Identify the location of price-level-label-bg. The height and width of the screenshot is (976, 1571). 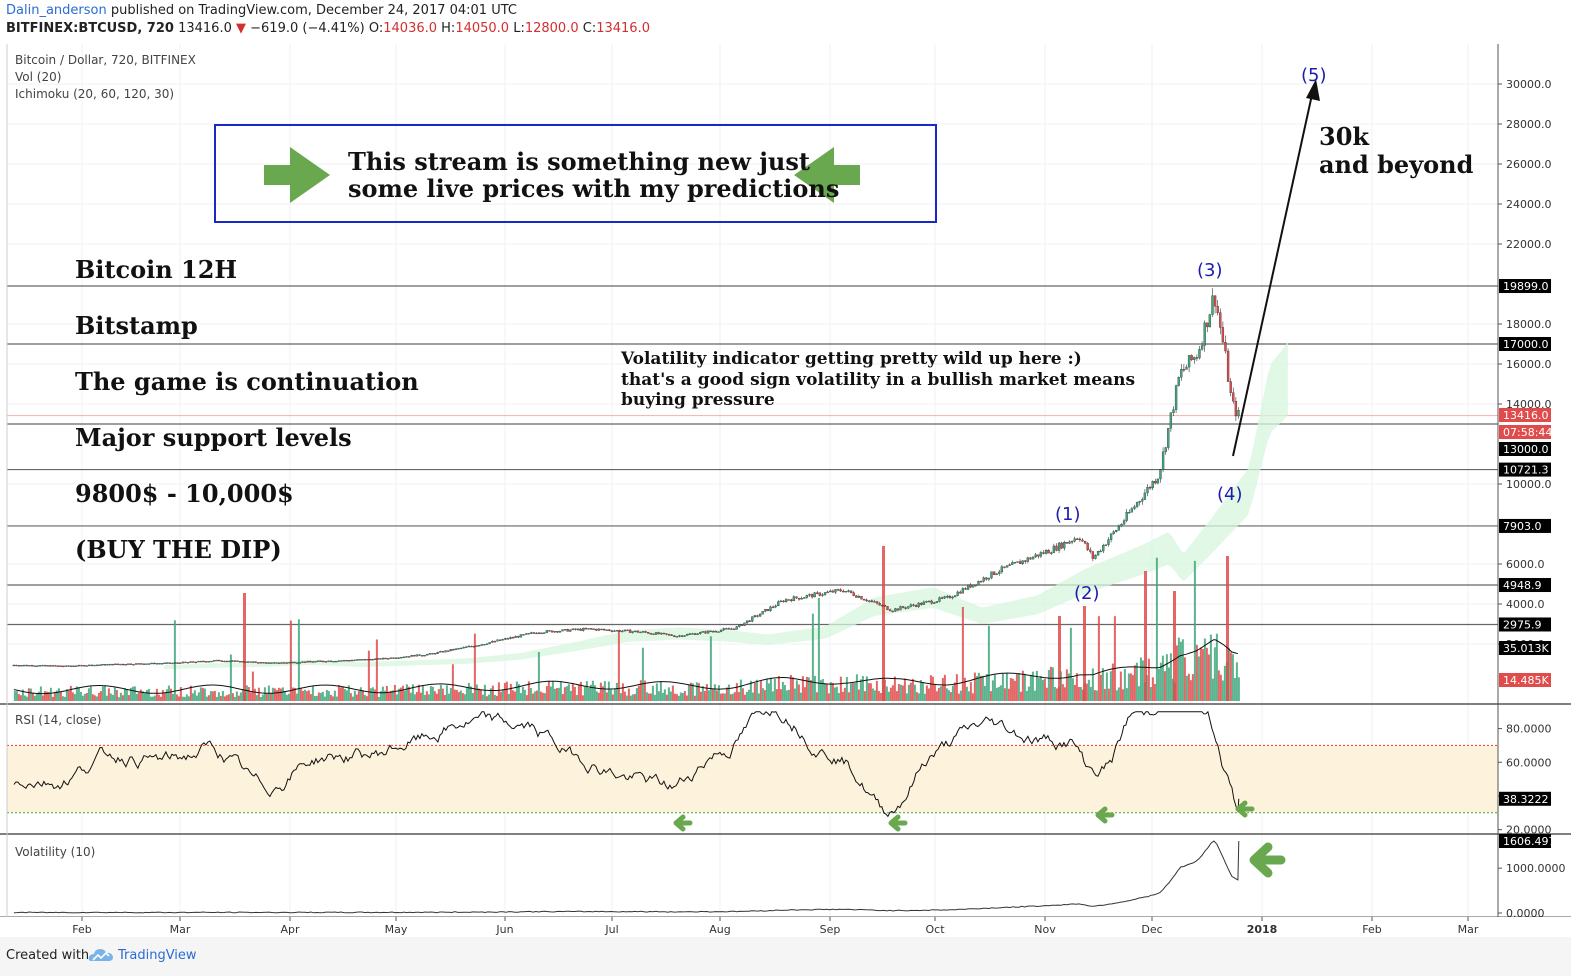
(1525, 624).